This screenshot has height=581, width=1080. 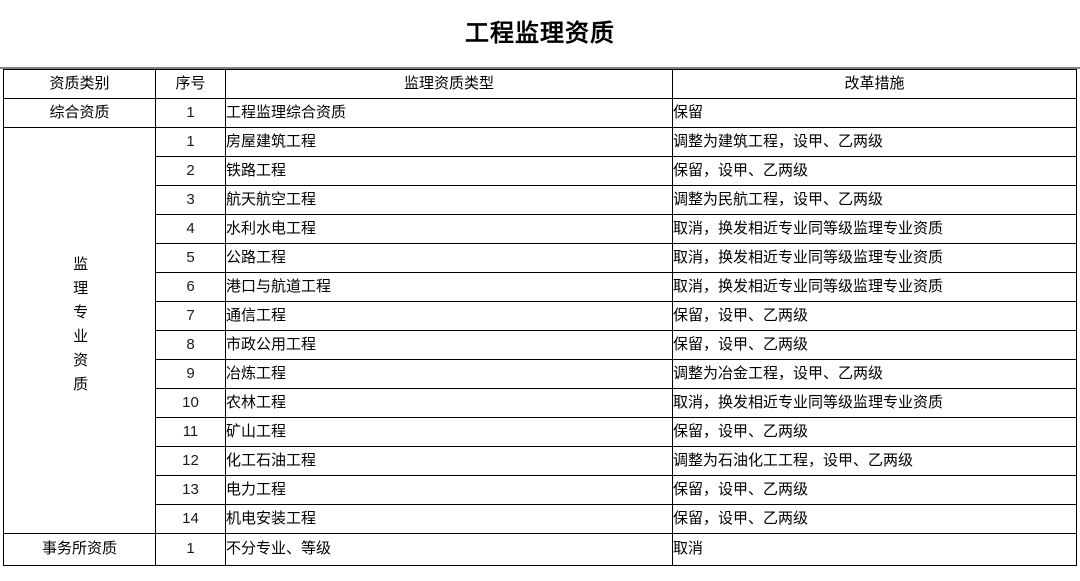 I want to click on header-cell-type: 监理资质类型, so click(x=449, y=84).